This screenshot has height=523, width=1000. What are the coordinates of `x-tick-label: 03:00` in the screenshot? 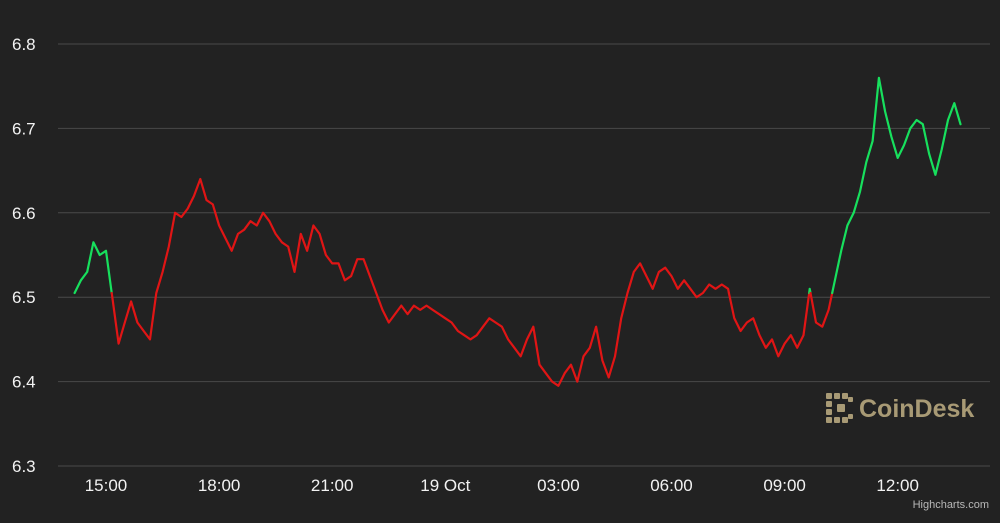 It's located at (558, 485).